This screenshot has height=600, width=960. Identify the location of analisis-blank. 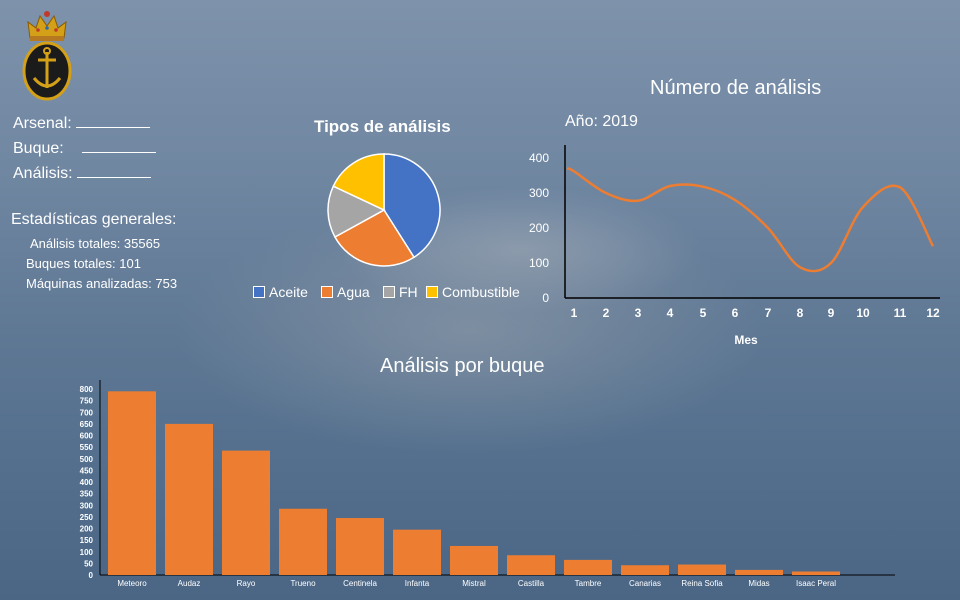
(113, 170).